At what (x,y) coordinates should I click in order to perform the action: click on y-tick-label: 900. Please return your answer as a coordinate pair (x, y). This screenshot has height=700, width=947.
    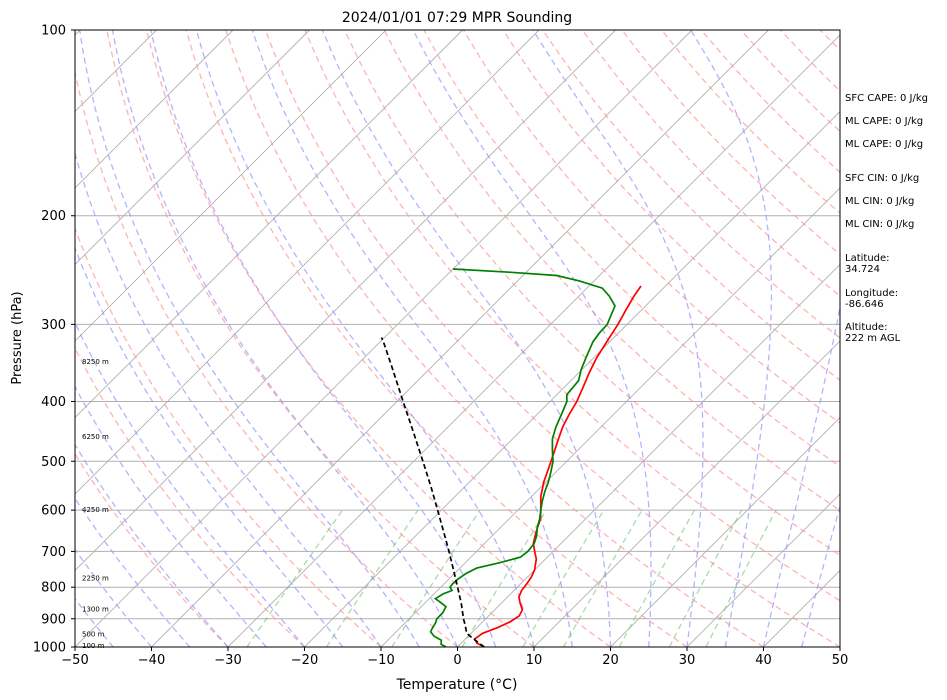
    Looking at the image, I should click on (53, 619).